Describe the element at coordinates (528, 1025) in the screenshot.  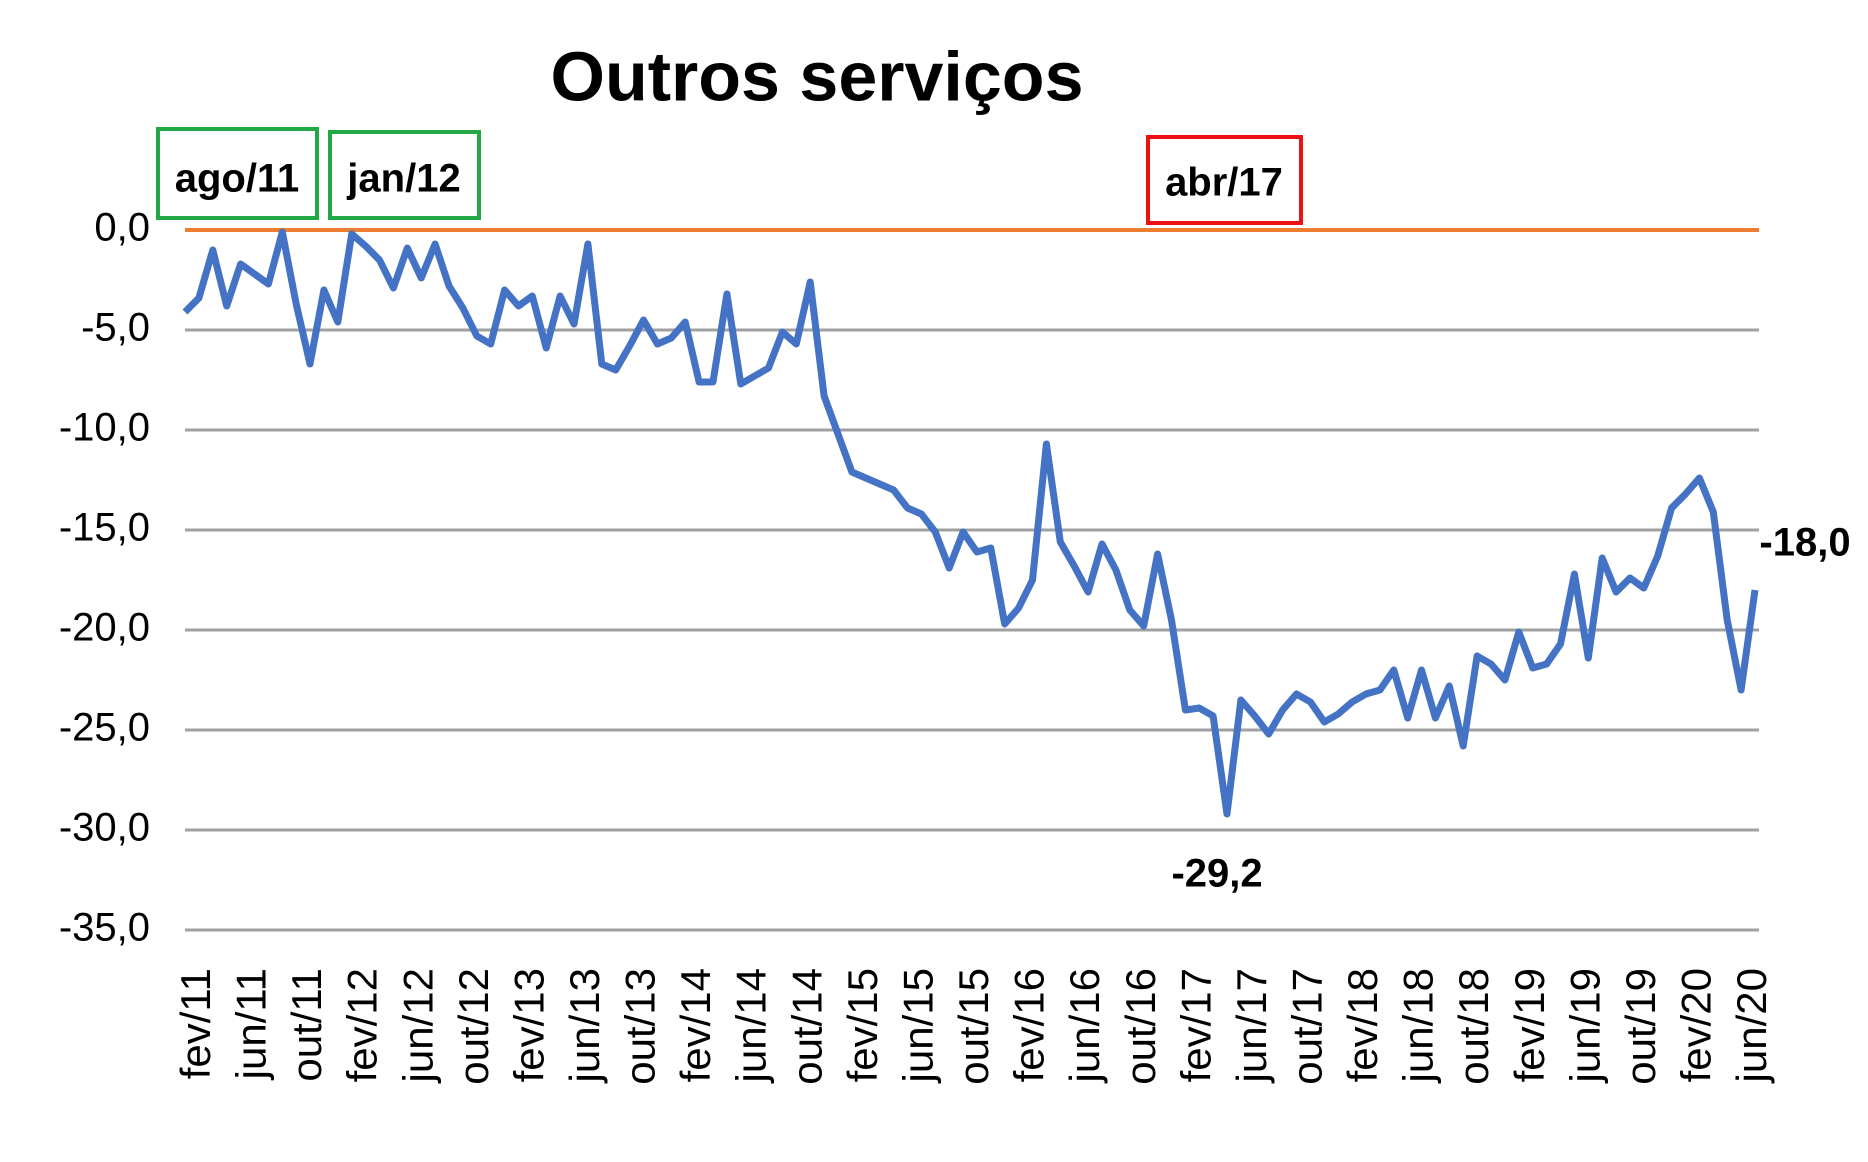
I see `x-tick-label: fev/13` at that location.